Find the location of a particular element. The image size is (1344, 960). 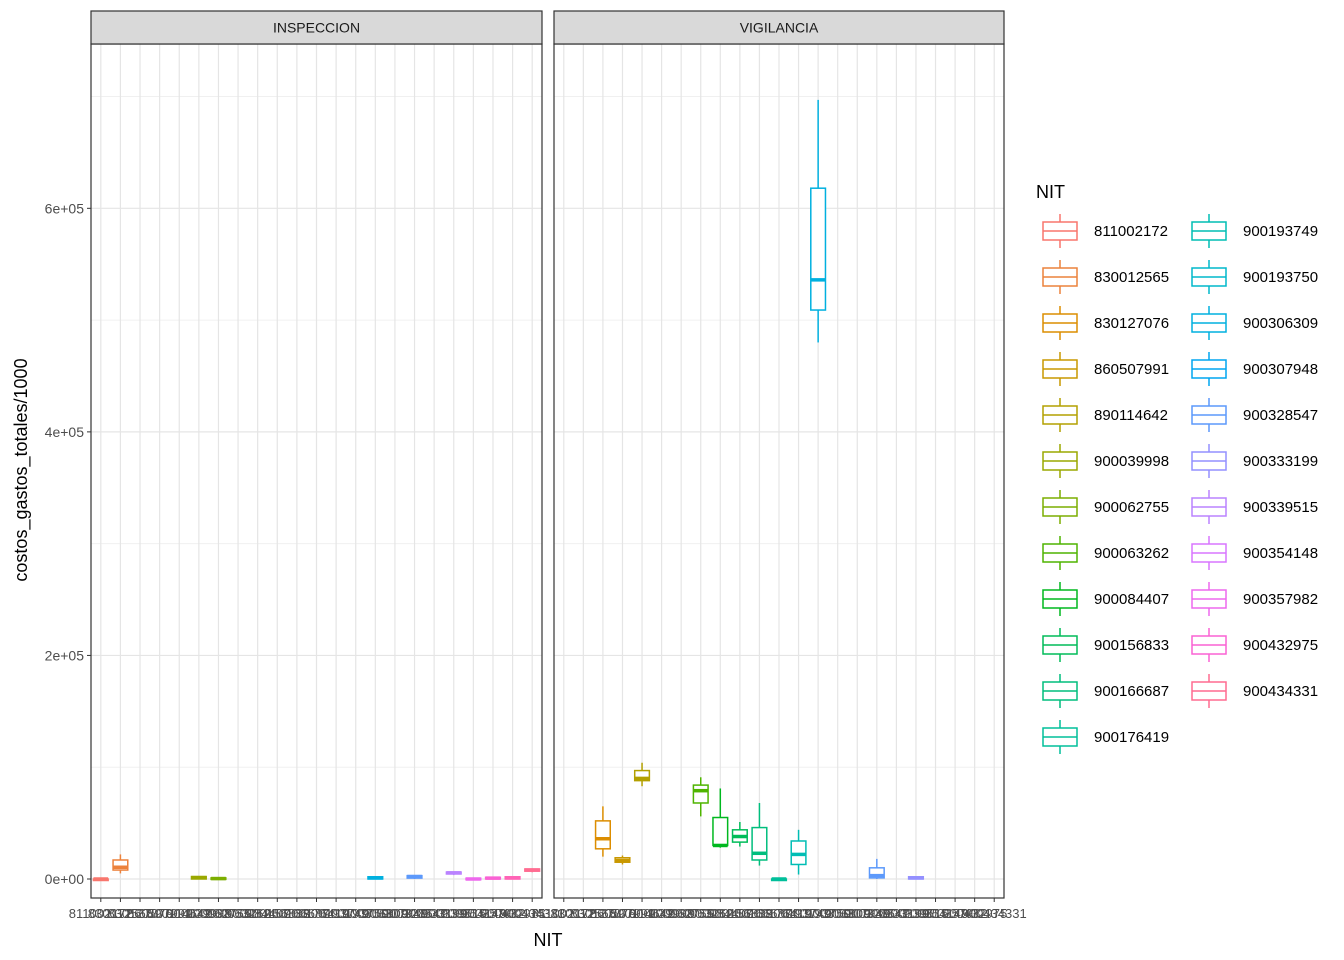

legend-label: 811002172 is located at coordinates (1131, 231).